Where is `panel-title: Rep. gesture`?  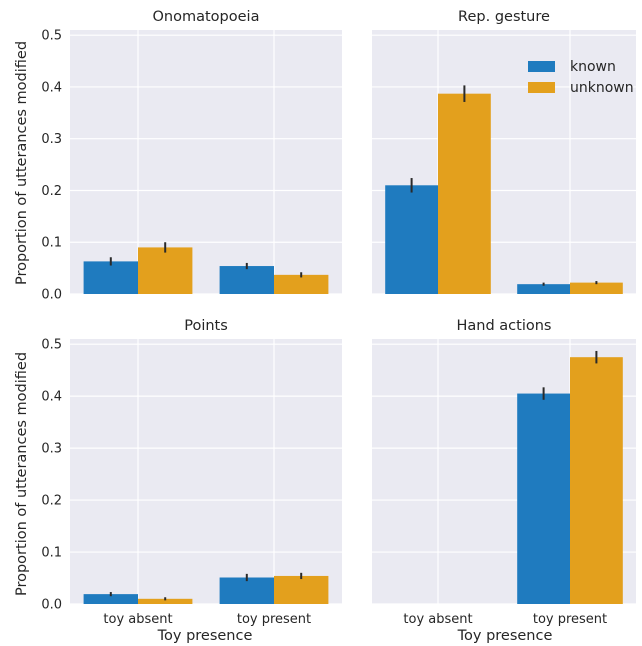 panel-title: Rep. gesture is located at coordinates (504, 17).